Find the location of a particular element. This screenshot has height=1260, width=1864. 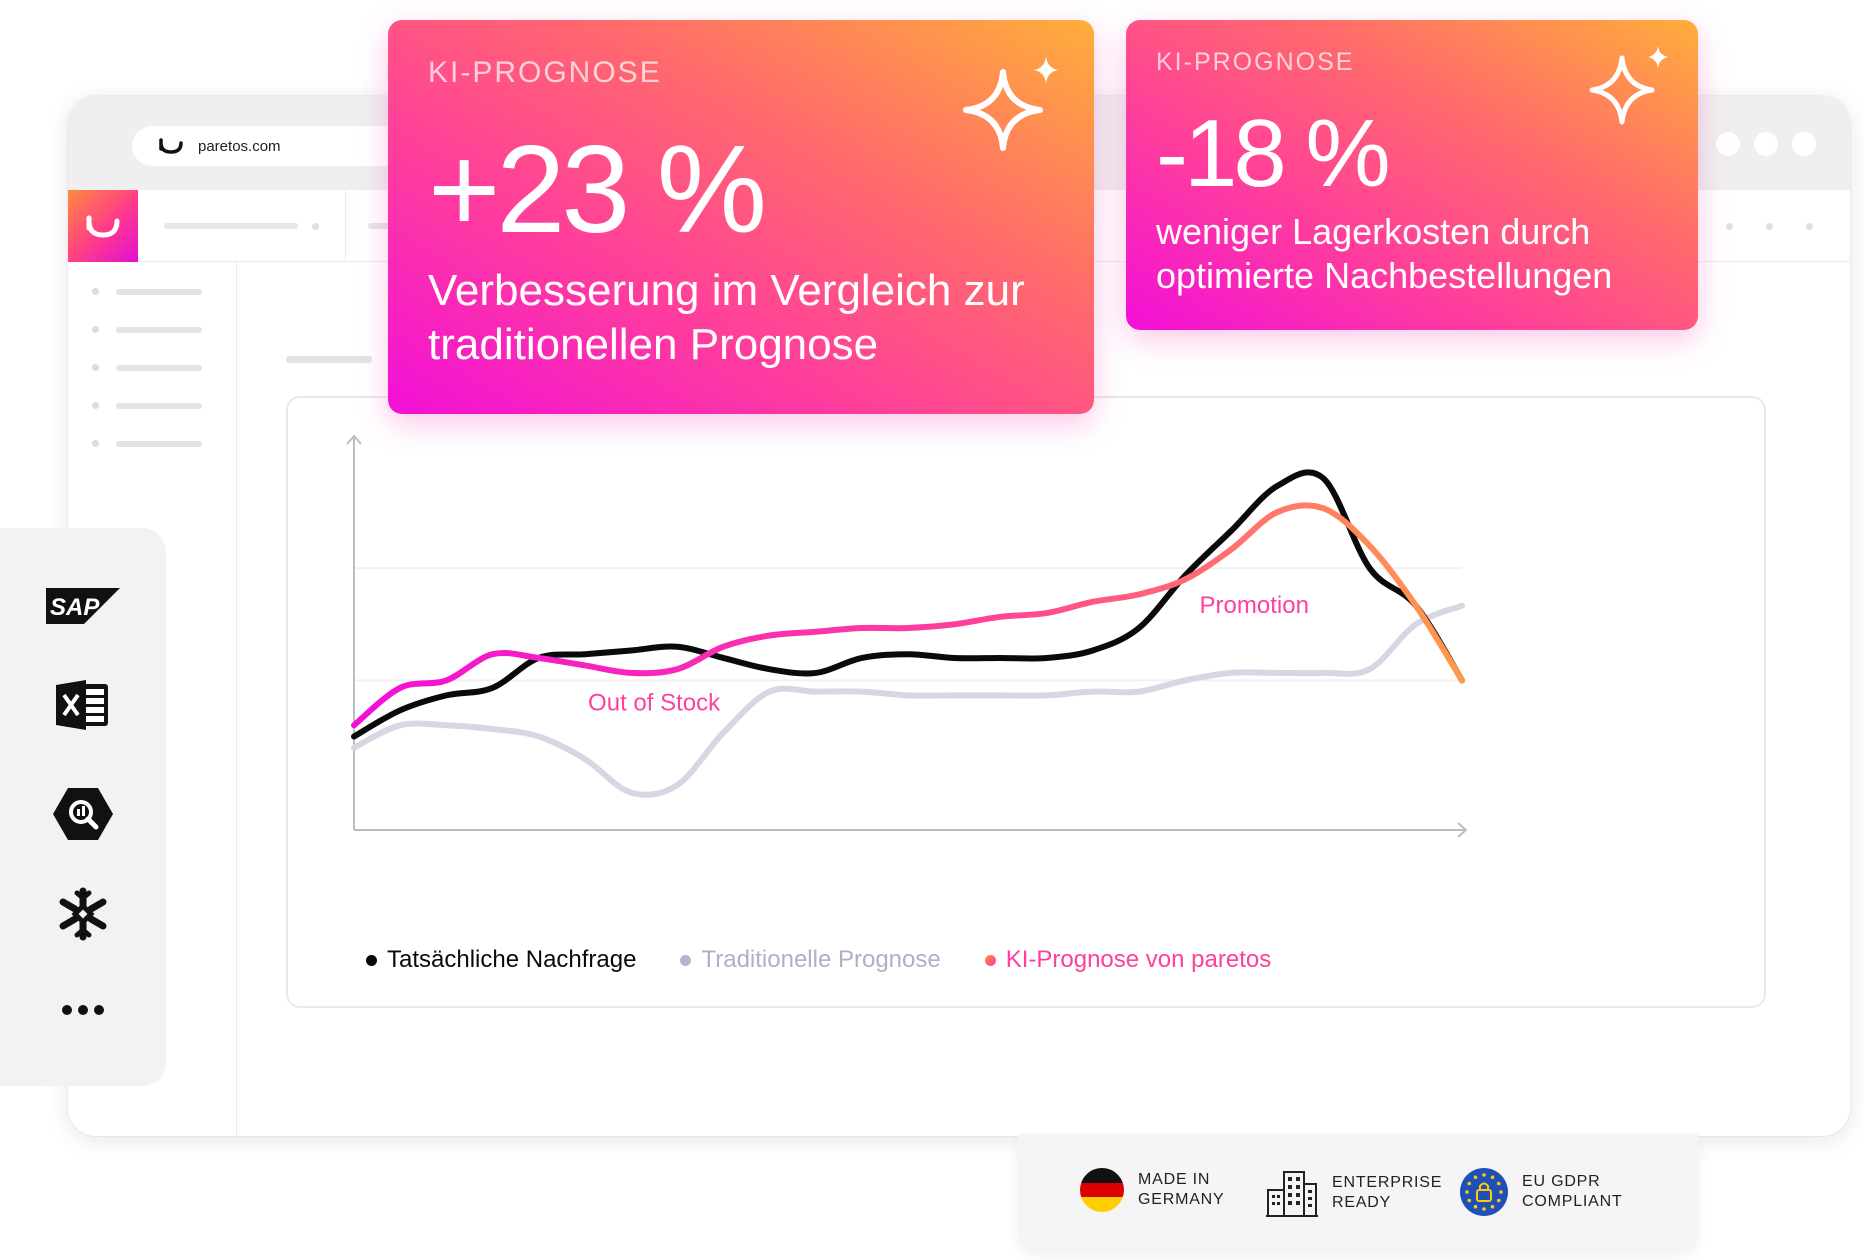

window-controls is located at coordinates (1766, 144).